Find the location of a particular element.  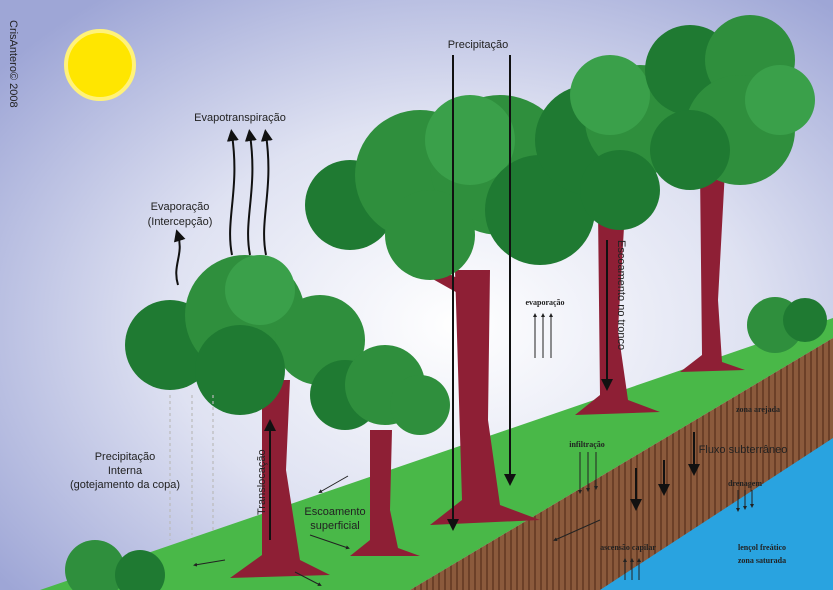

label: Escoamento is located at coordinates (334, 512).